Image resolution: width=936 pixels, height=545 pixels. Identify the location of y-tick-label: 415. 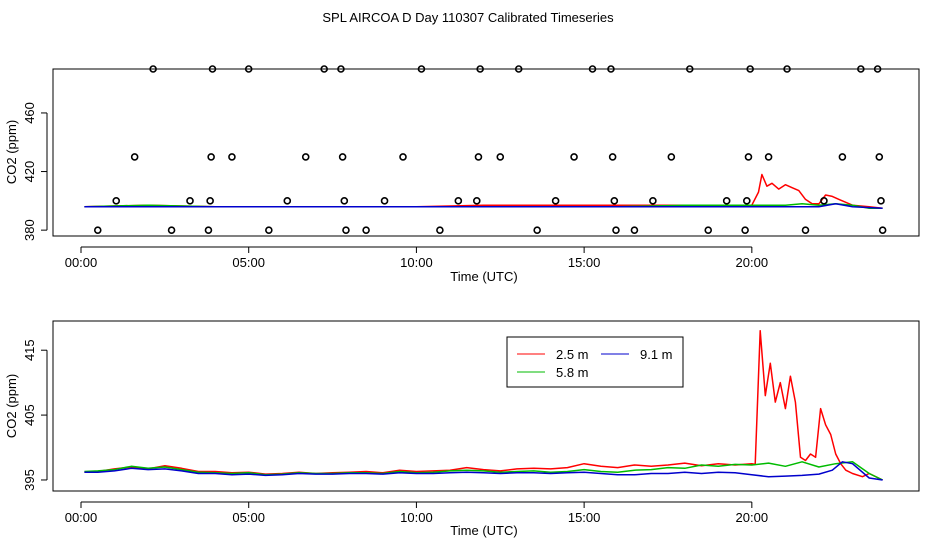
(29, 350).